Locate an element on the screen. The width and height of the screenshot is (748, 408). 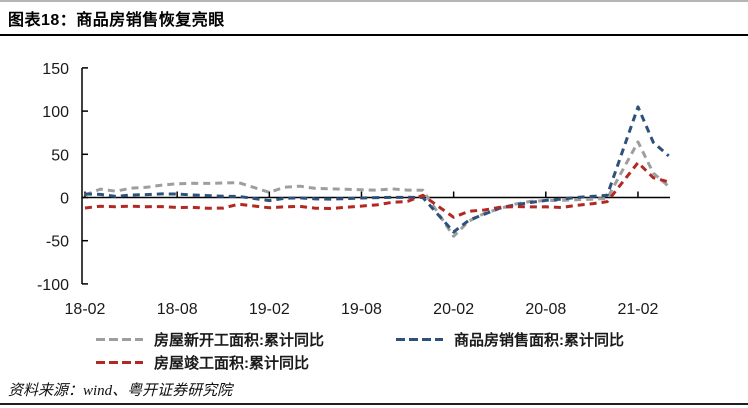
legend-swatch-new-starts-icon is located at coordinates (119, 339).